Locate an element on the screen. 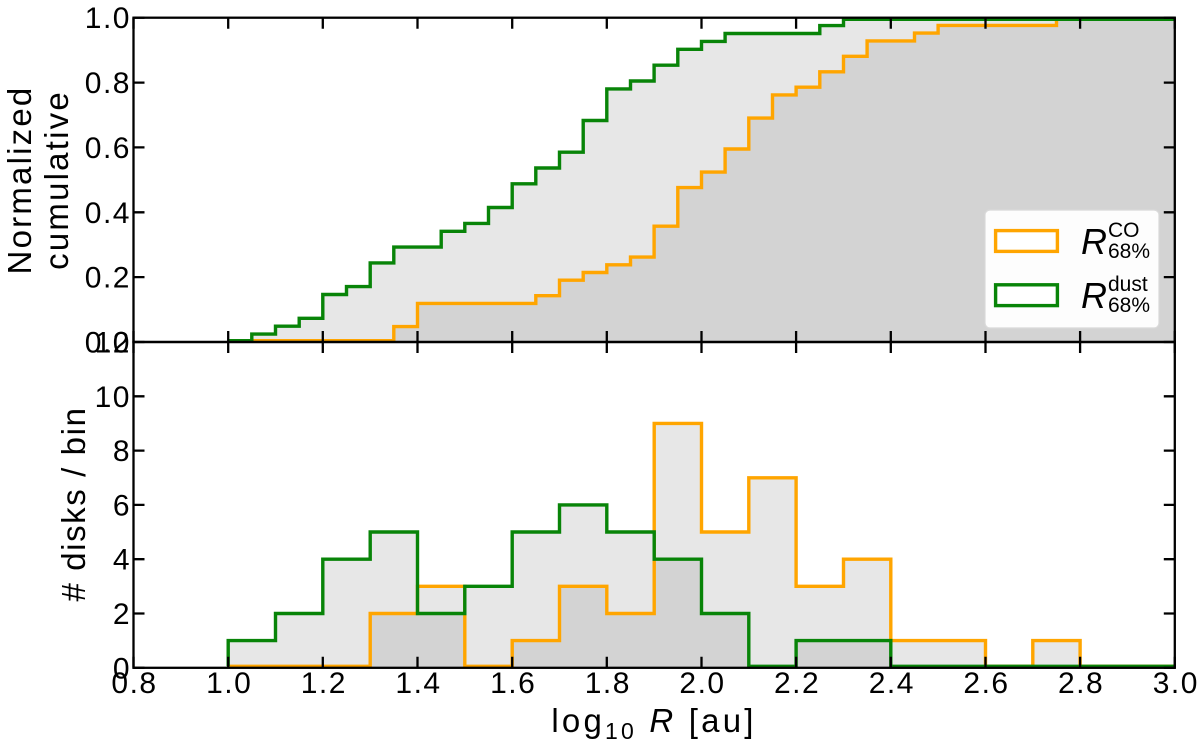 Image resolution: width=1200 pixels, height=754 pixels. svg-text: 1.2 is located at coordinates (324, 683).